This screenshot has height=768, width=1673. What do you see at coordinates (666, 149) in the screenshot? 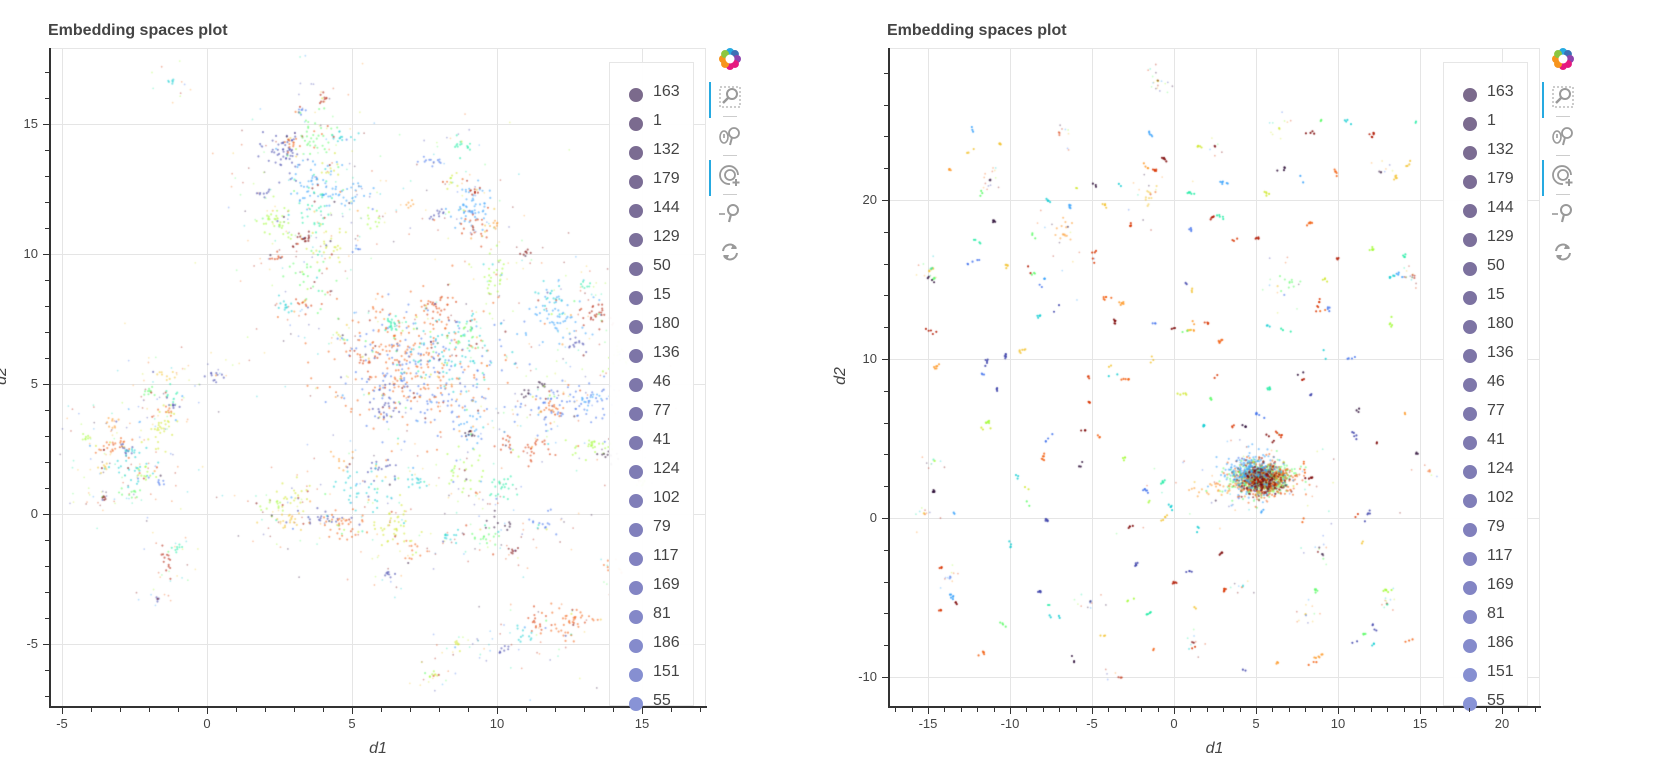
I see `legend-label: 132` at bounding box center [666, 149].